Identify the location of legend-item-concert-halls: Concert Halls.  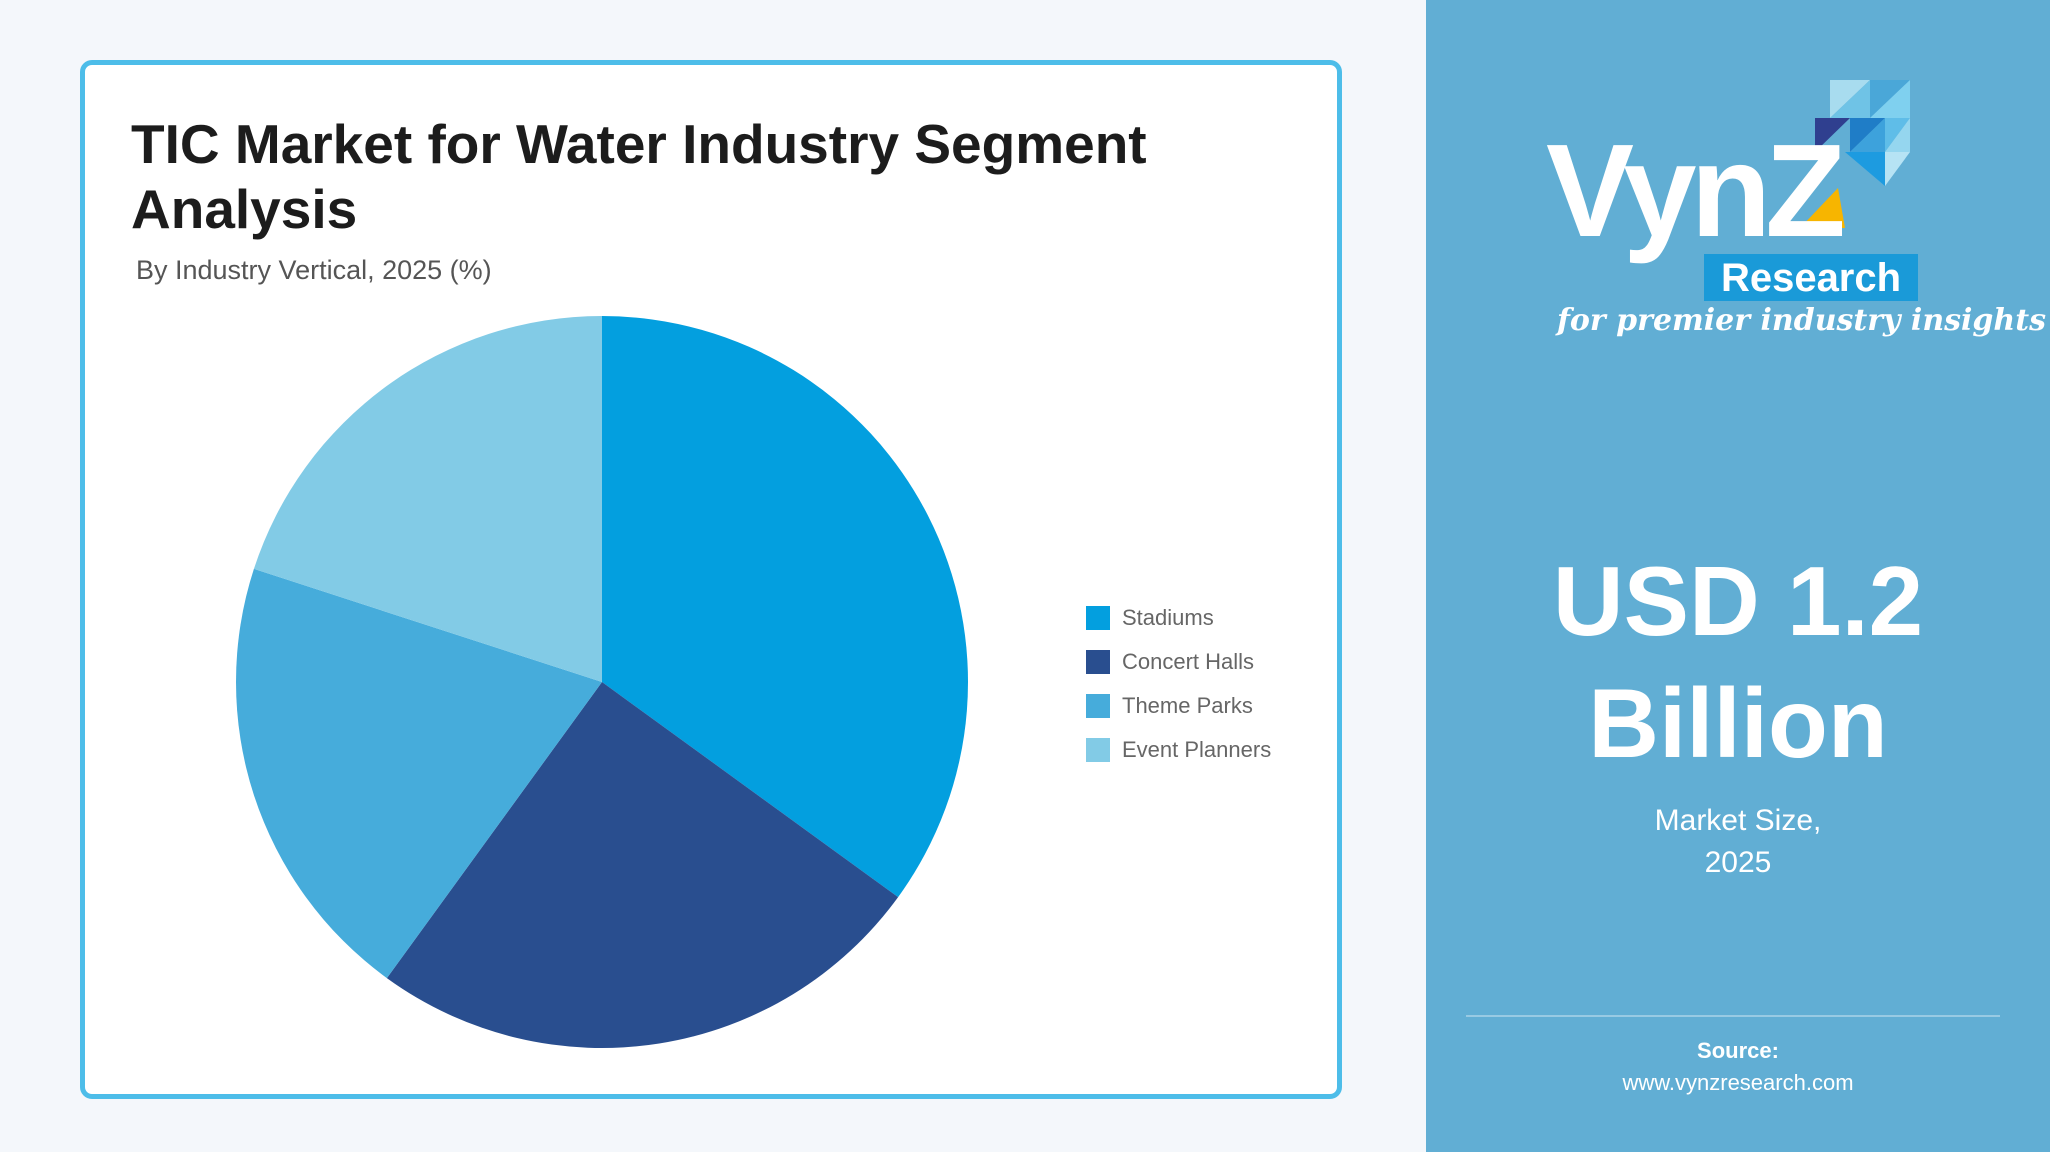
(1178, 662).